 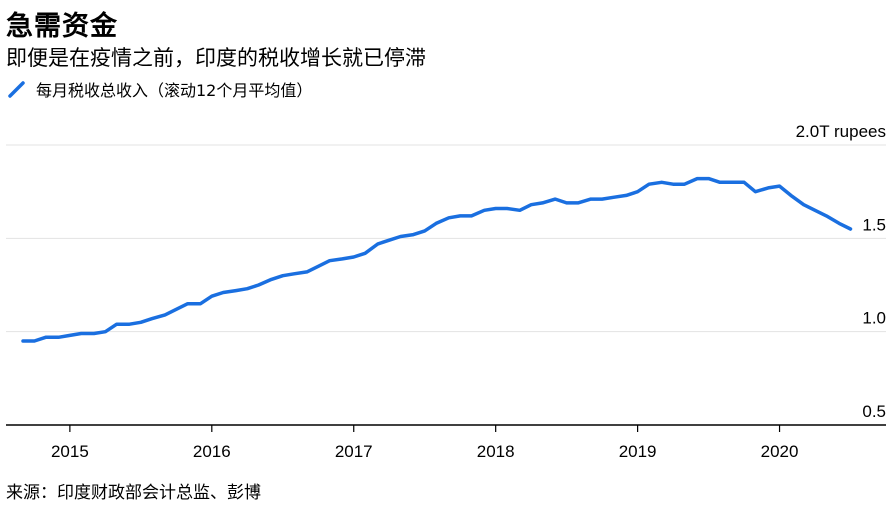 What do you see at coordinates (874, 318) in the screenshot?
I see `y-tick-label: 1.0` at bounding box center [874, 318].